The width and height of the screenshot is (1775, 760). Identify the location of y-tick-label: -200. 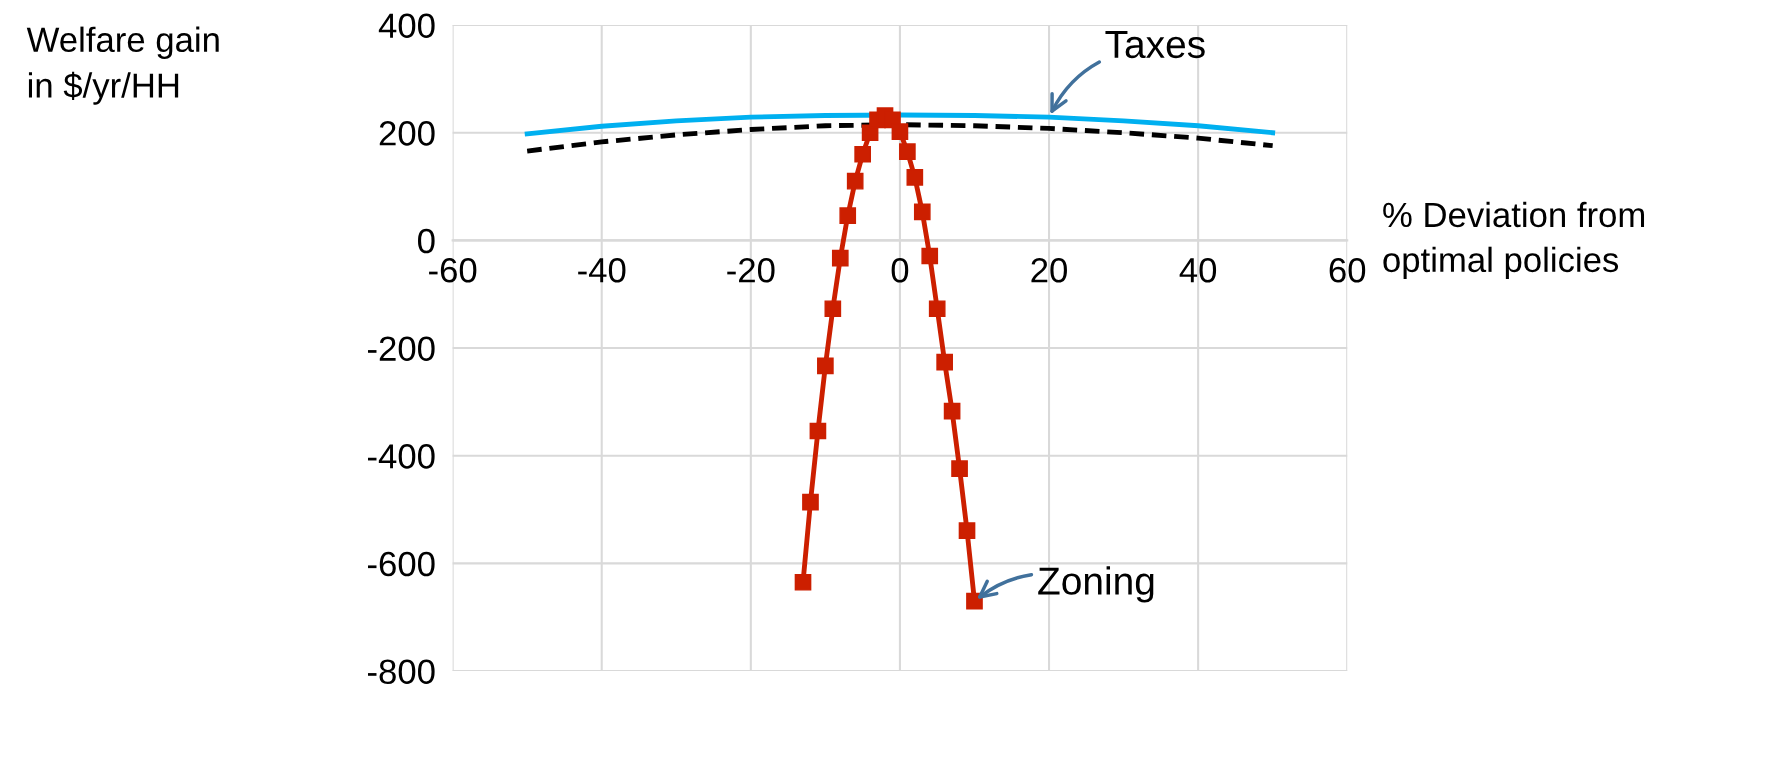
(401, 348).